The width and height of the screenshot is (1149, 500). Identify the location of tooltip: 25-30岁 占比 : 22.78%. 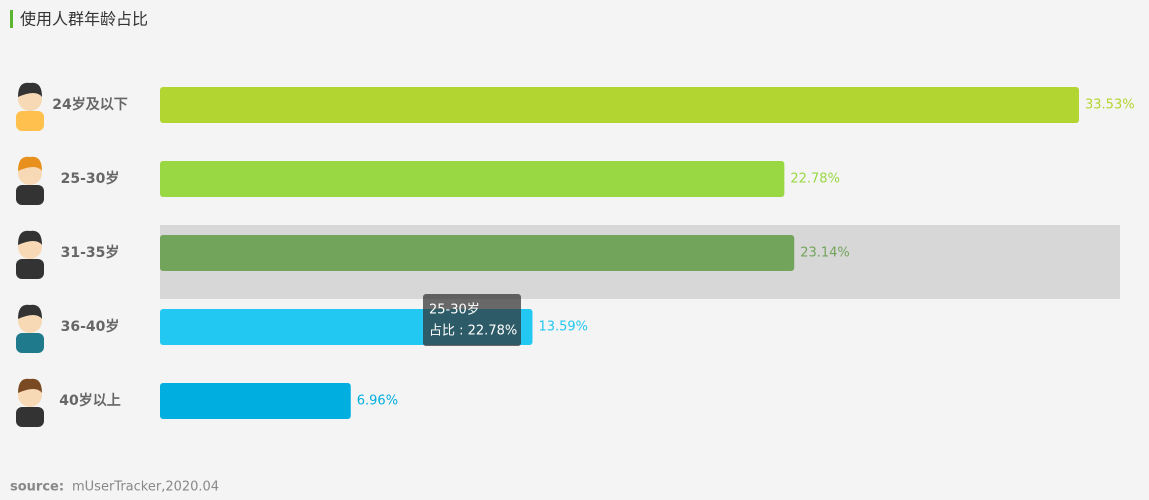
(472, 320).